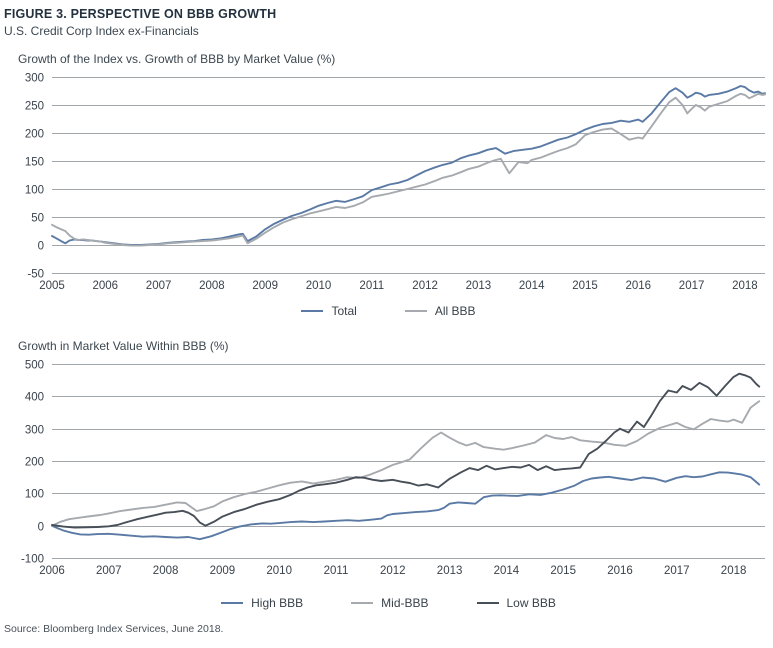  I want to click on y-tick-label: 400, so click(34, 398).